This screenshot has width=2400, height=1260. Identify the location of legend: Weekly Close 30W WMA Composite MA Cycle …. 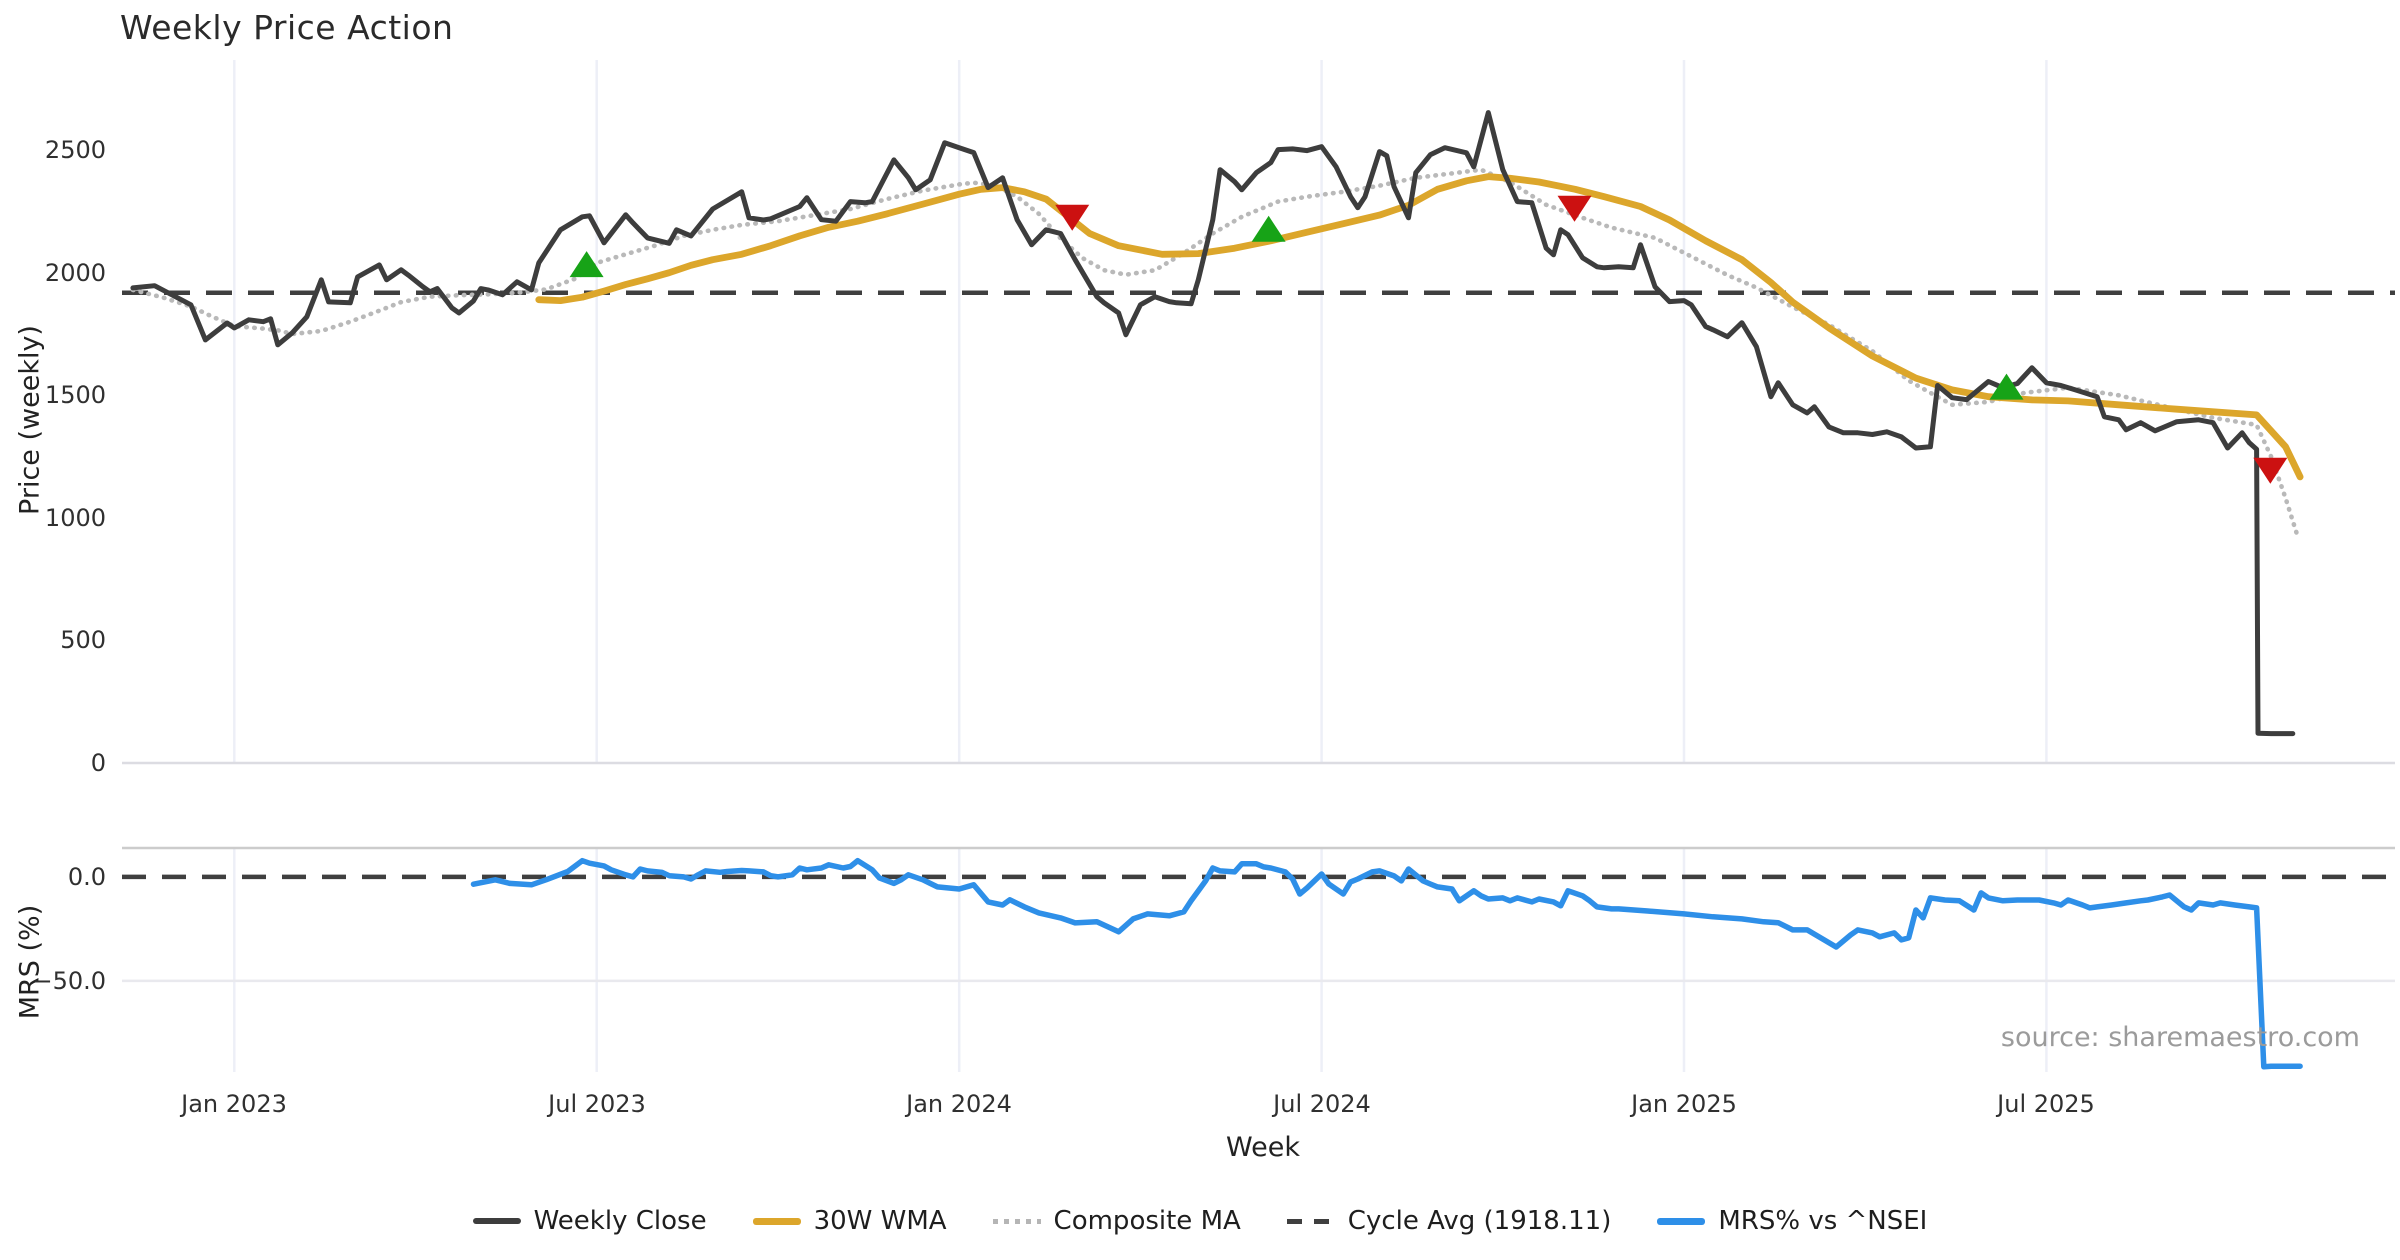
(1200, 1221).